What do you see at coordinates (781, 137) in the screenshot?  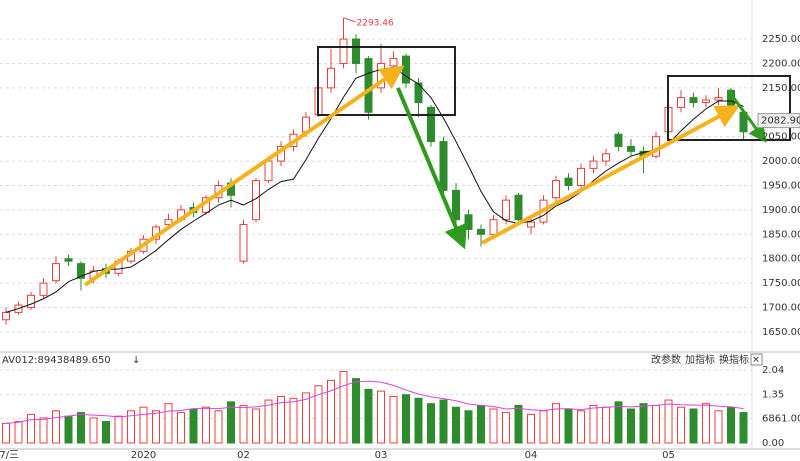 I see `y-tick-label: 2050.00` at bounding box center [781, 137].